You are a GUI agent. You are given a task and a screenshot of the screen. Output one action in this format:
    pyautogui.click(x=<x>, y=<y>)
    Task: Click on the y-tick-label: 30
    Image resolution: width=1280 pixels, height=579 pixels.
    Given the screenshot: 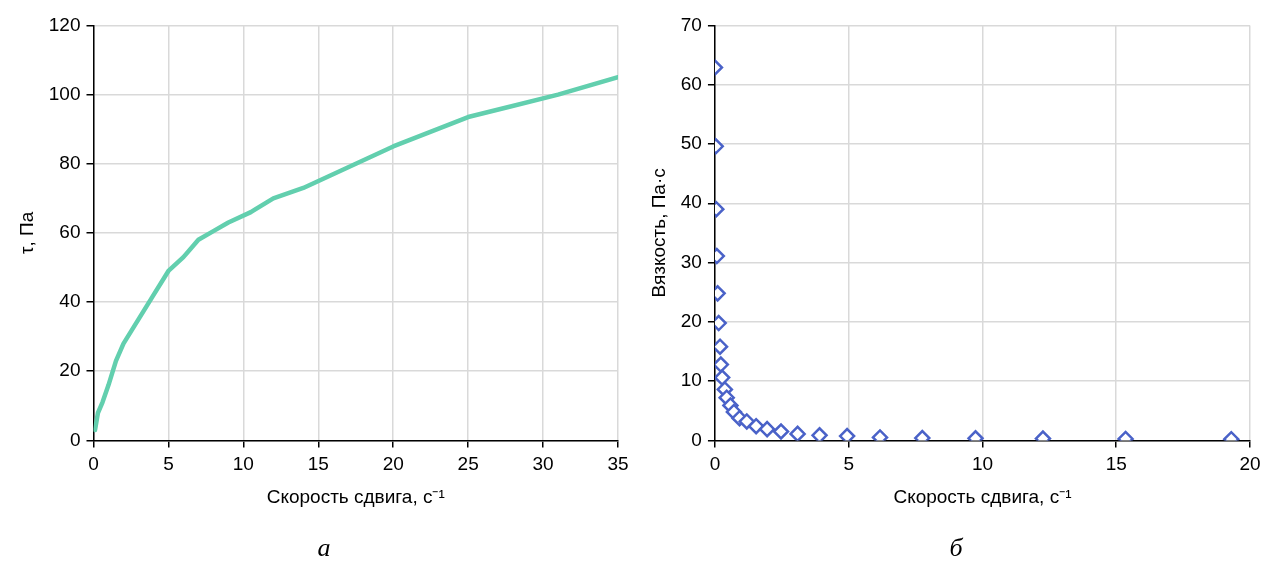 What is the action you would take?
    pyautogui.click(x=691, y=261)
    